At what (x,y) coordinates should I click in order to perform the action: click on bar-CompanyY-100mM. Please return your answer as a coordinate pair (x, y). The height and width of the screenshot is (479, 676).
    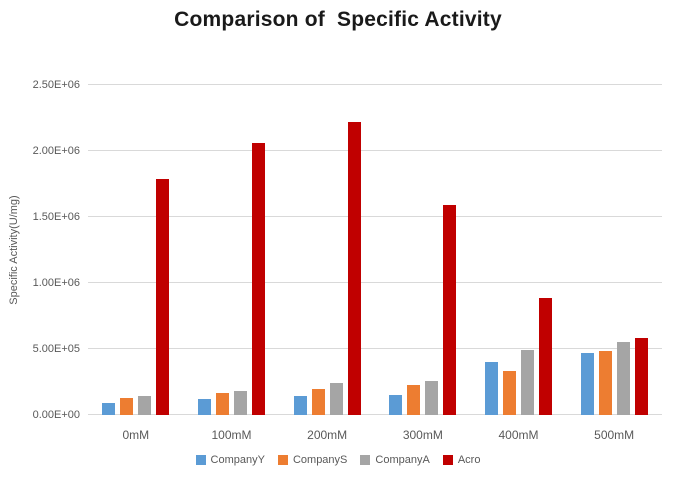
    Looking at the image, I should click on (204, 407).